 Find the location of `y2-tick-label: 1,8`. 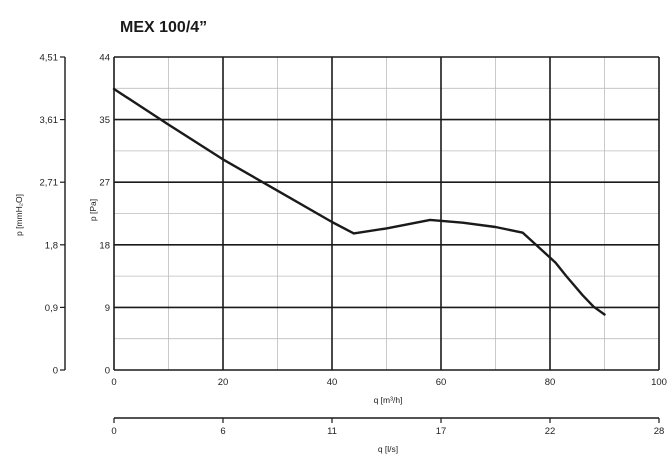

y2-tick-label: 1,8 is located at coordinates (51, 245).